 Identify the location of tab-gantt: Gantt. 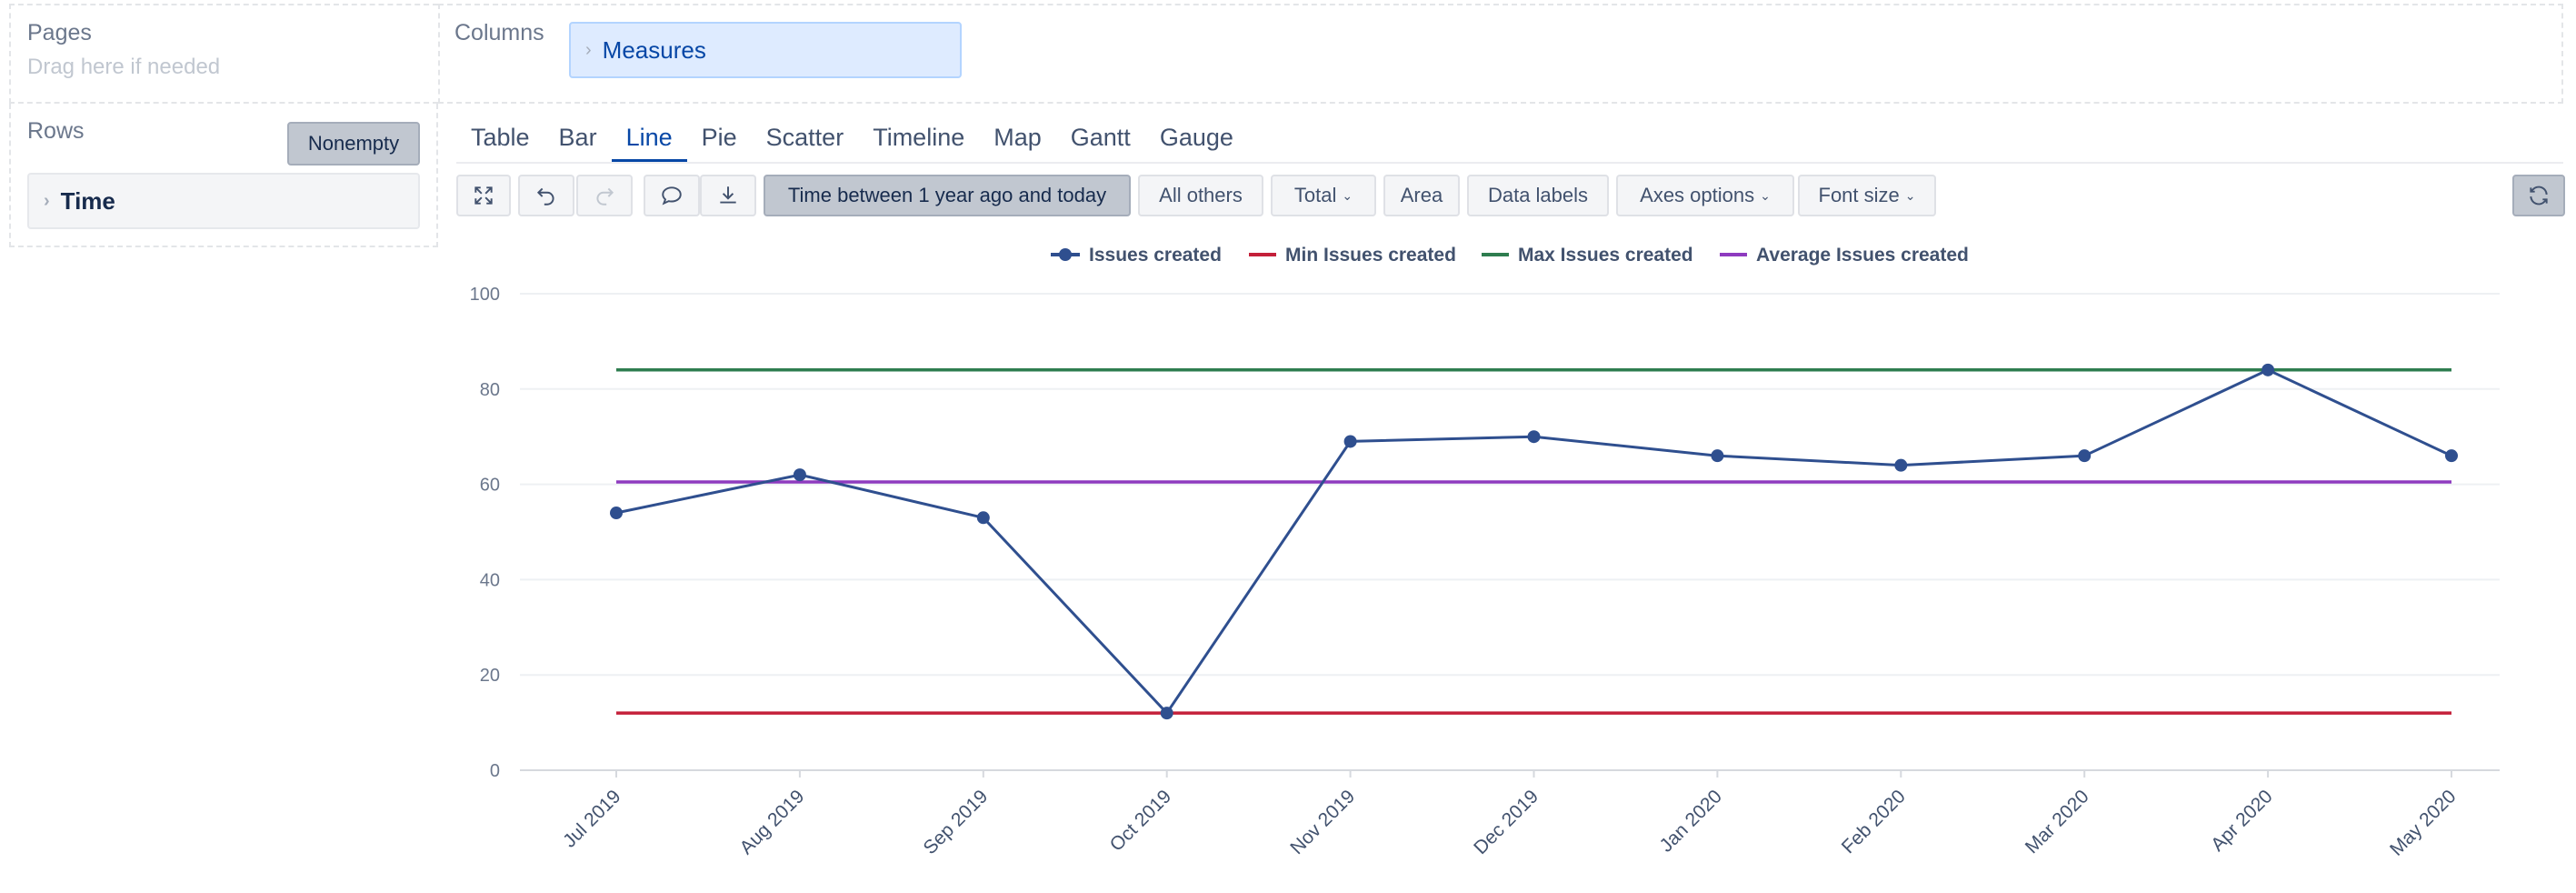
(1100, 137).